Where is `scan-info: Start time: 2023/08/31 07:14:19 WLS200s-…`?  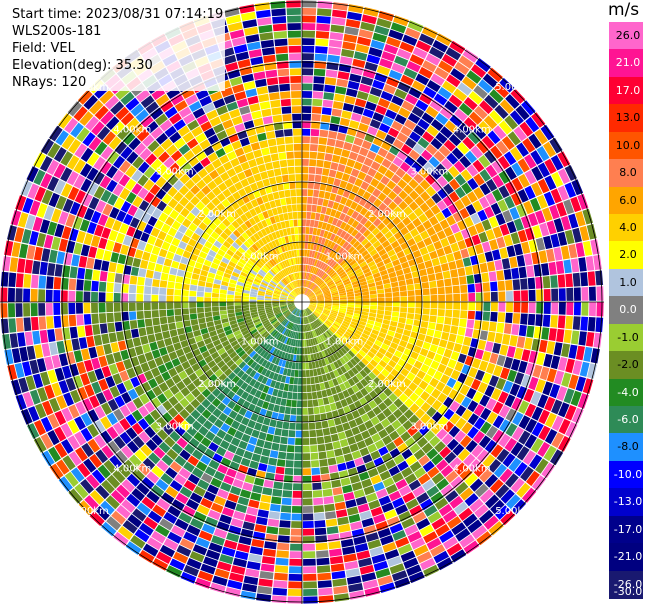
scan-info: Start time: 2023/08/31 07:14:19 WLS200s-… is located at coordinates (118, 48).